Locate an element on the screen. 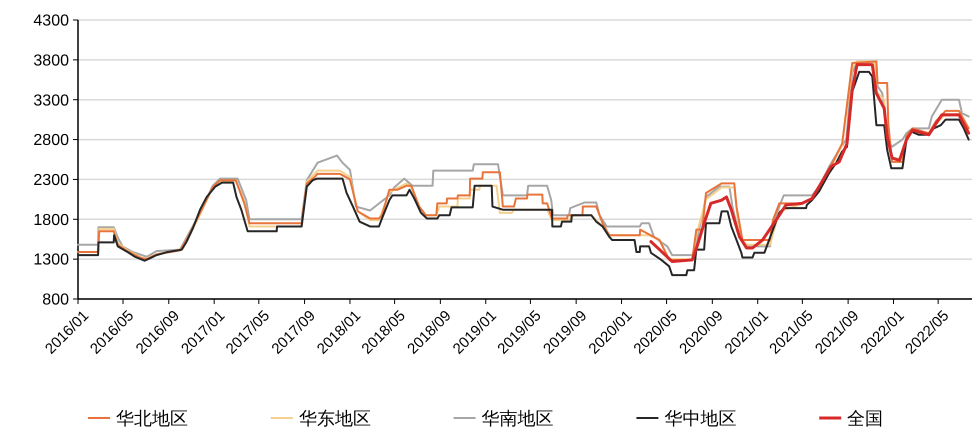  y-tick-label: 2800 is located at coordinates (51, 141).